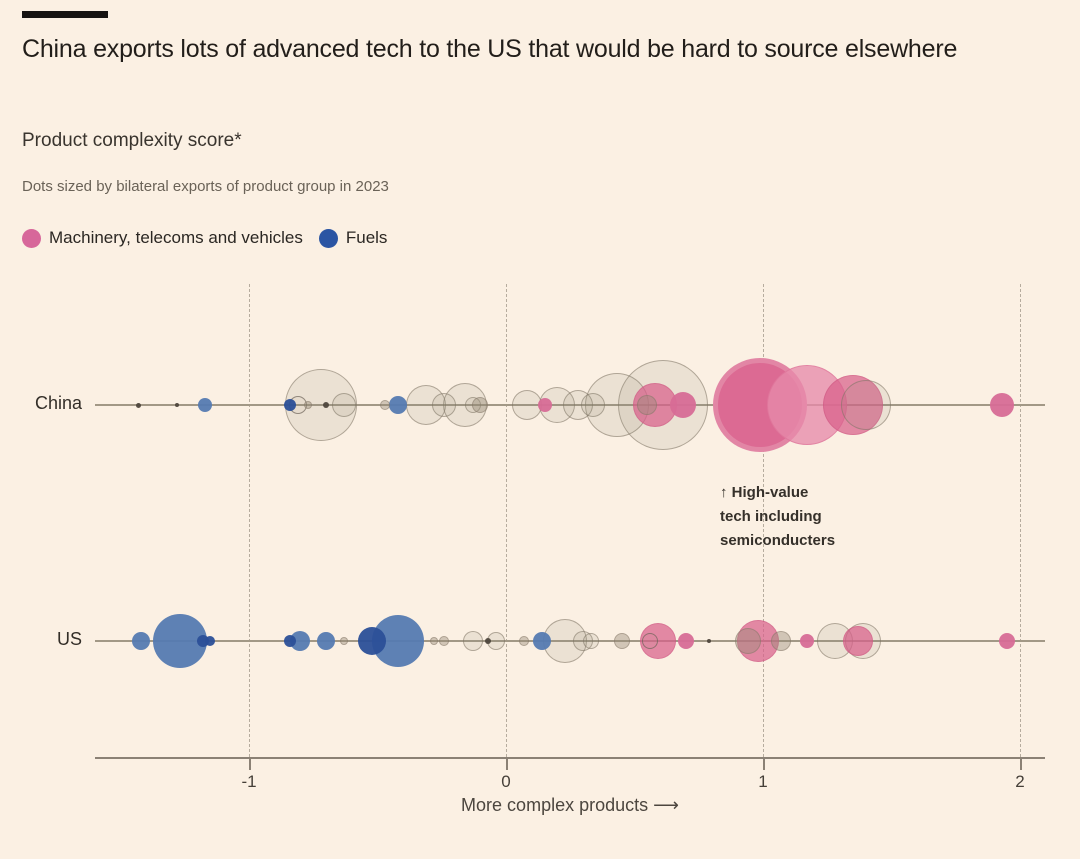  I want to click on axis-tick-label: 2, so click(1020, 781).